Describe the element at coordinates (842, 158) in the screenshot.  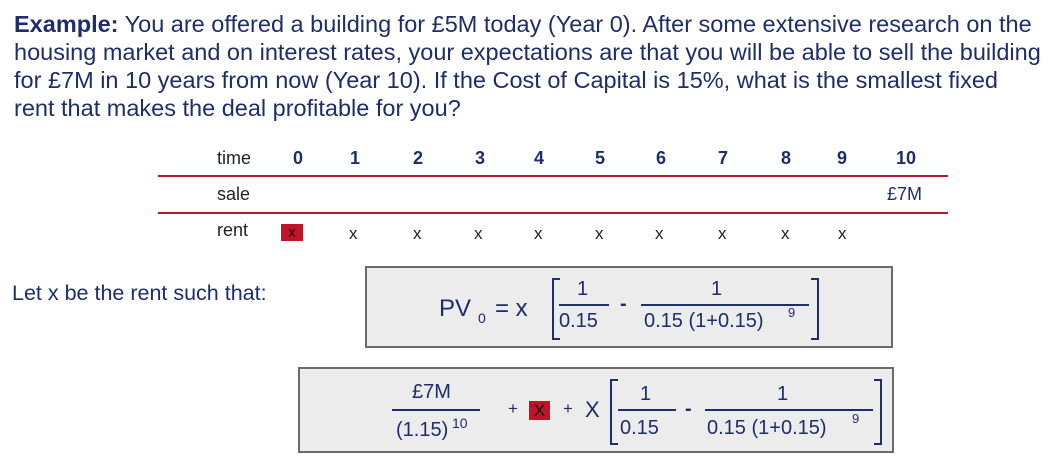
I see `year-9: 9` at that location.